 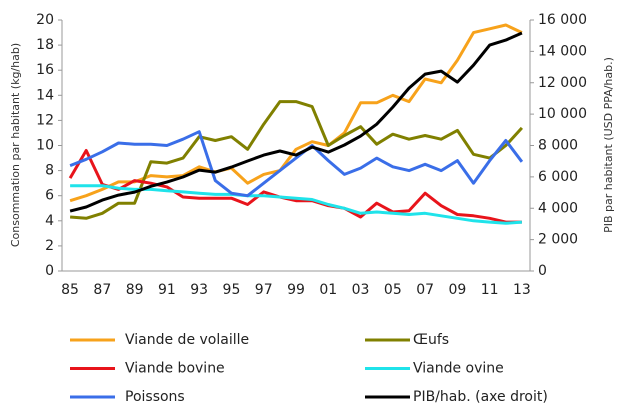 What do you see at coordinates (15, 145) in the screenshot?
I see `y-axis-title: Consommation par habitant (kg/hab)` at bounding box center [15, 145].